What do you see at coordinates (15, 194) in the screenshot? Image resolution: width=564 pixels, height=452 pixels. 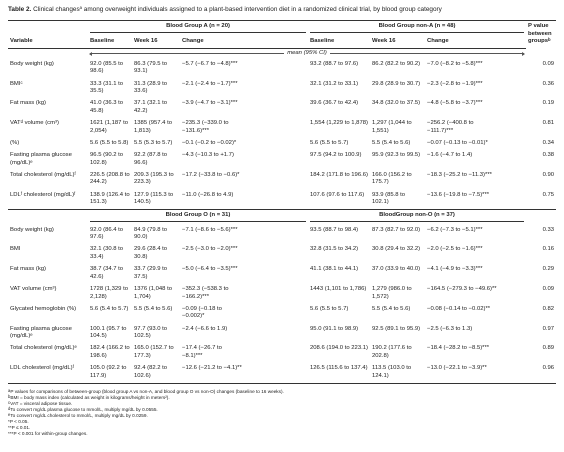 I see `variable-text: LDL` at bounding box center [15, 194].